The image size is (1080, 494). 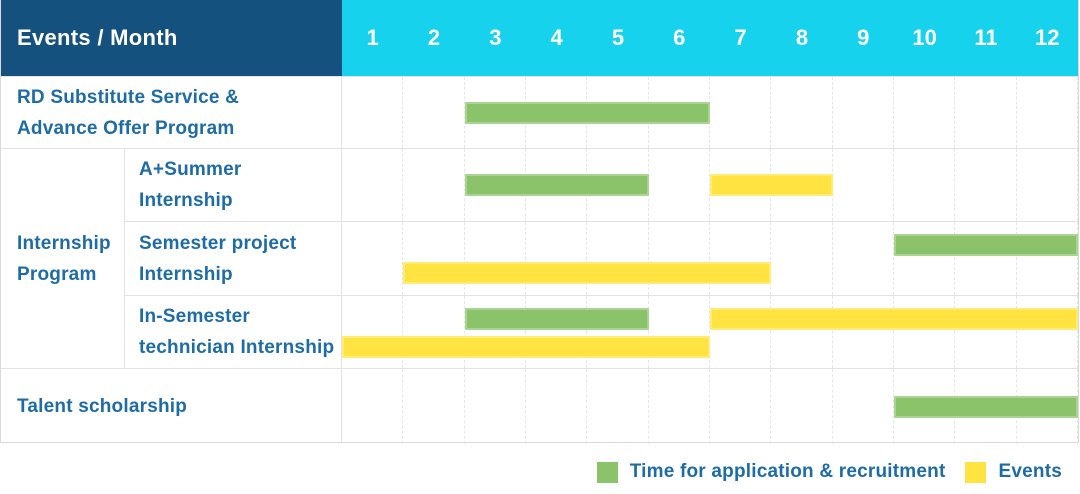 I want to click on row-a-plus-summer: A+Summer Internship, so click(x=601, y=185).